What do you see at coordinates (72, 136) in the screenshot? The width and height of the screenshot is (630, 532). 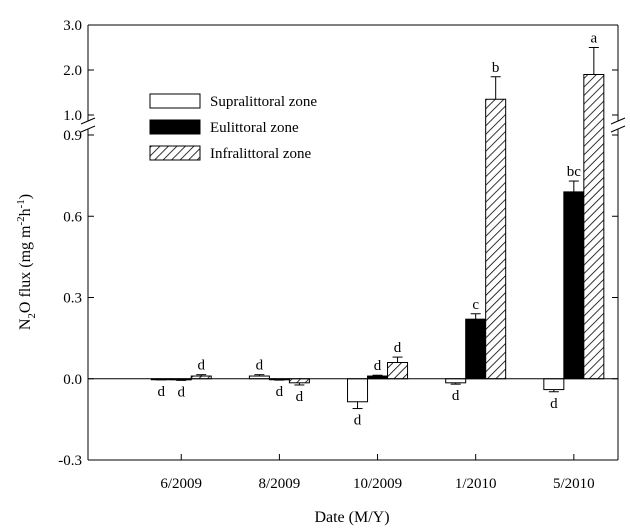 I see `y-tick-label: 0.9` at bounding box center [72, 136].